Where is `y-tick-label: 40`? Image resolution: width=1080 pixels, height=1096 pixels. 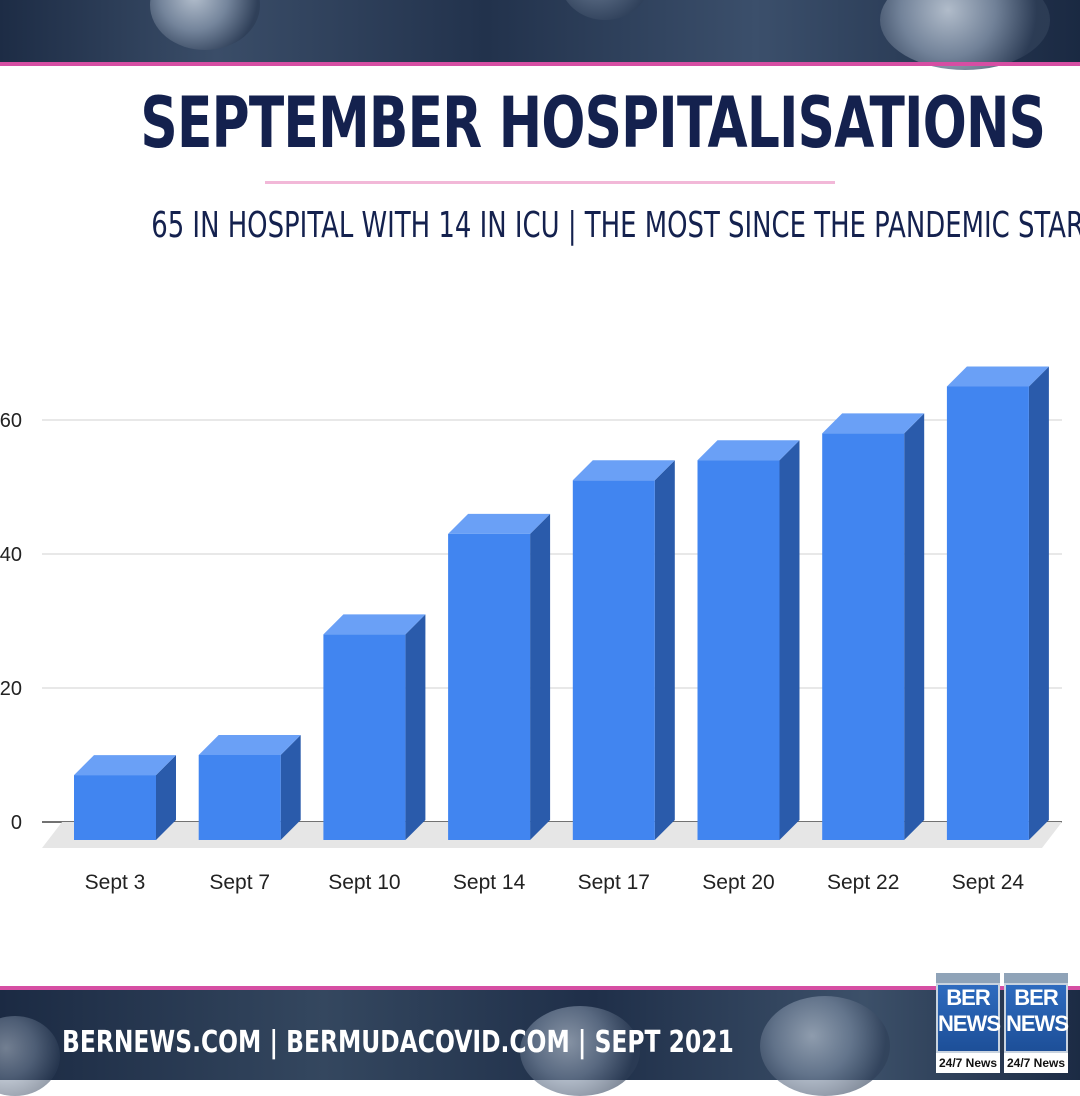 y-tick-label: 40 is located at coordinates (11, 555).